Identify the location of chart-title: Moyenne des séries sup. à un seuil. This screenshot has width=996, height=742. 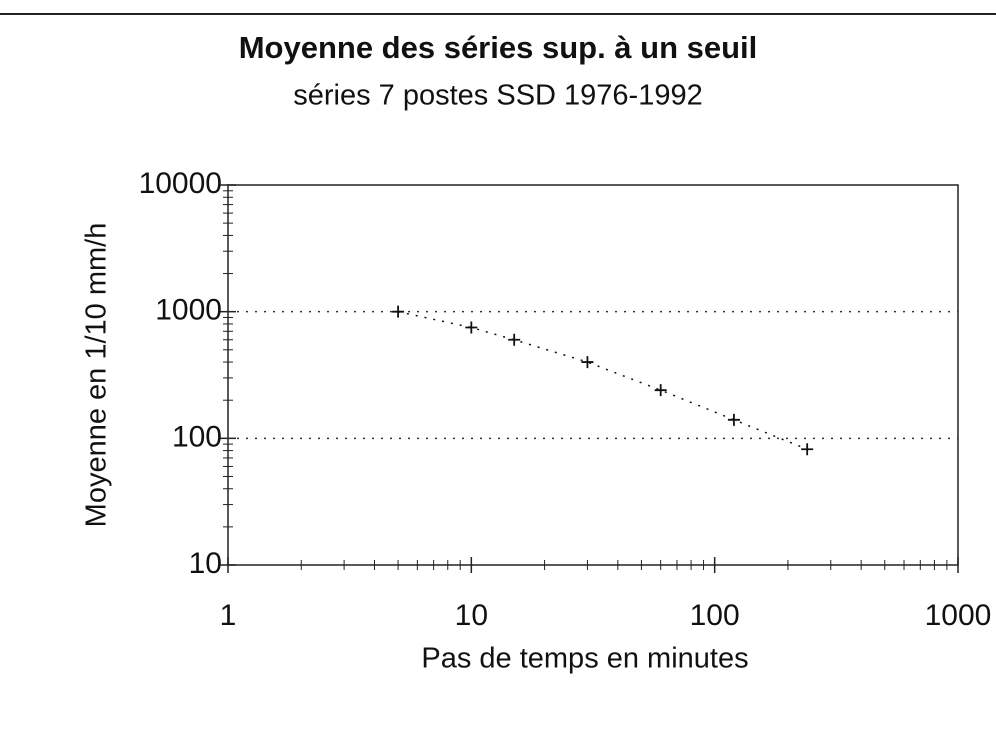
(498, 47).